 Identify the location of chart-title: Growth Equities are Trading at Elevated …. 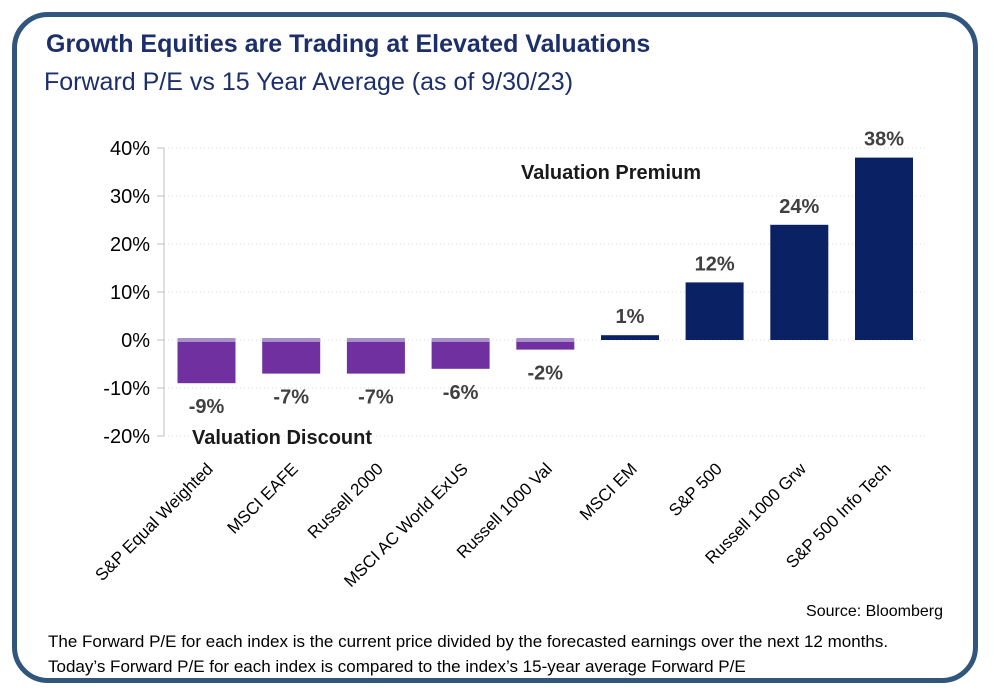
(348, 44).